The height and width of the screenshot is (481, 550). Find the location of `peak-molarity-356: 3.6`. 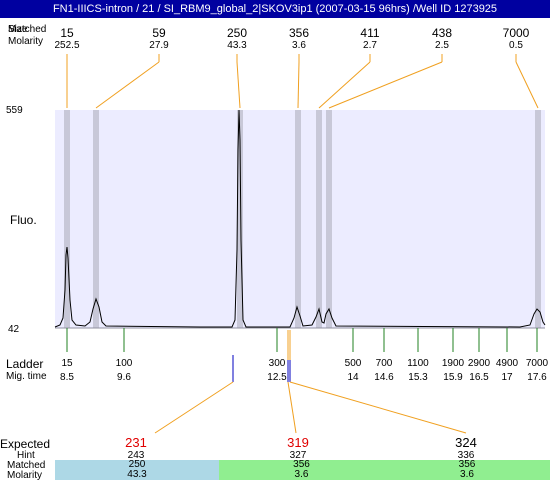

peak-molarity-356: 3.6 is located at coordinates (299, 45).